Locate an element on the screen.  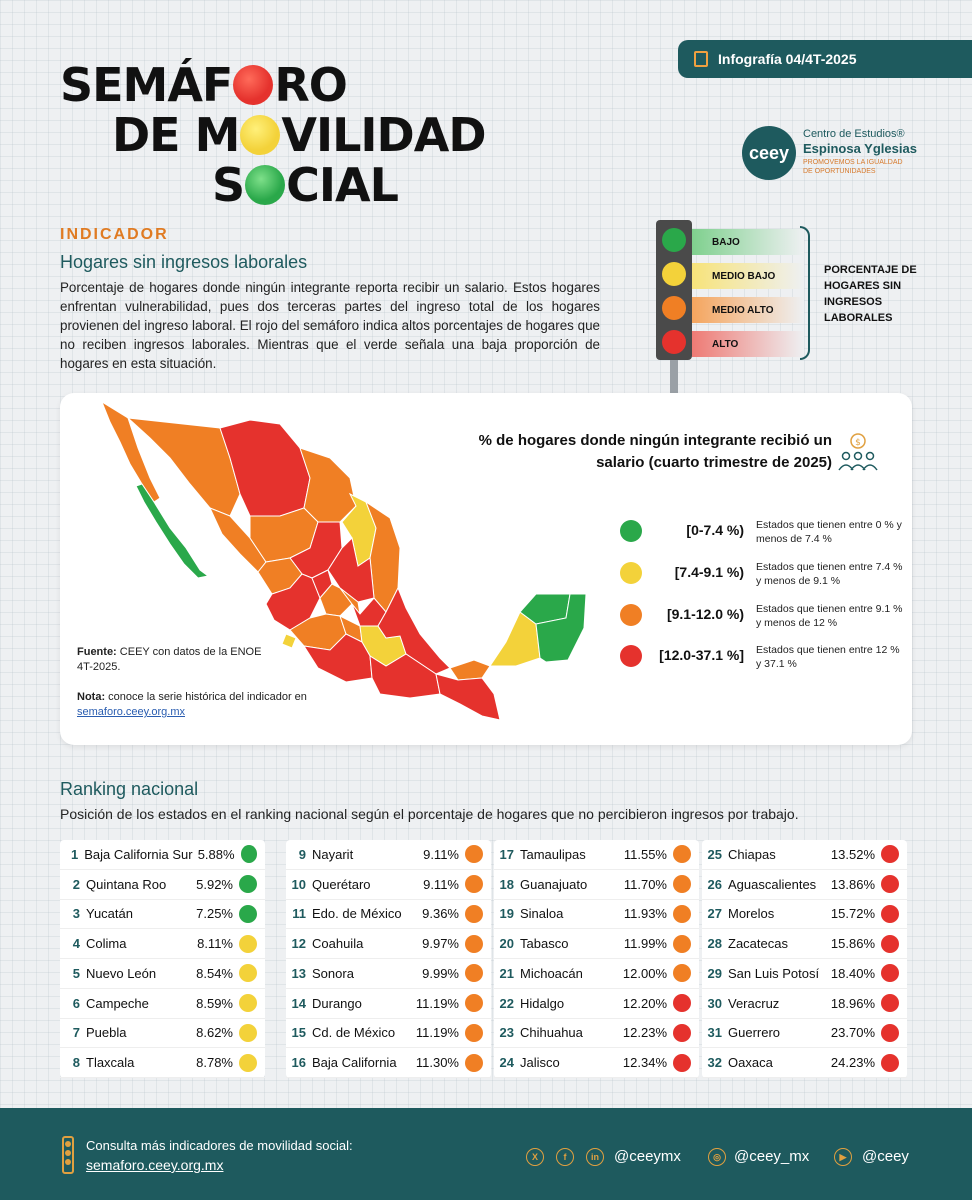
social-handle-1: @ceeymx is located at coordinates (647, 1156).